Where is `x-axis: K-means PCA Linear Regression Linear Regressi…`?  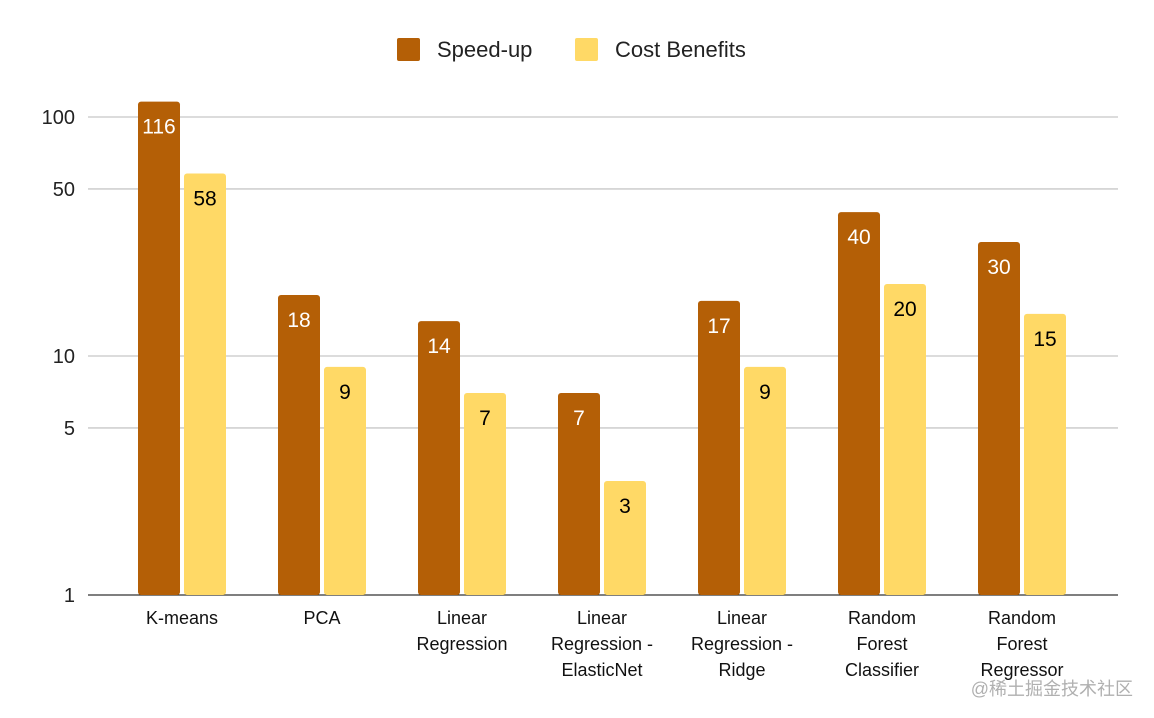 x-axis: K-means PCA Linear Regression Linear Regressi… is located at coordinates (605, 644).